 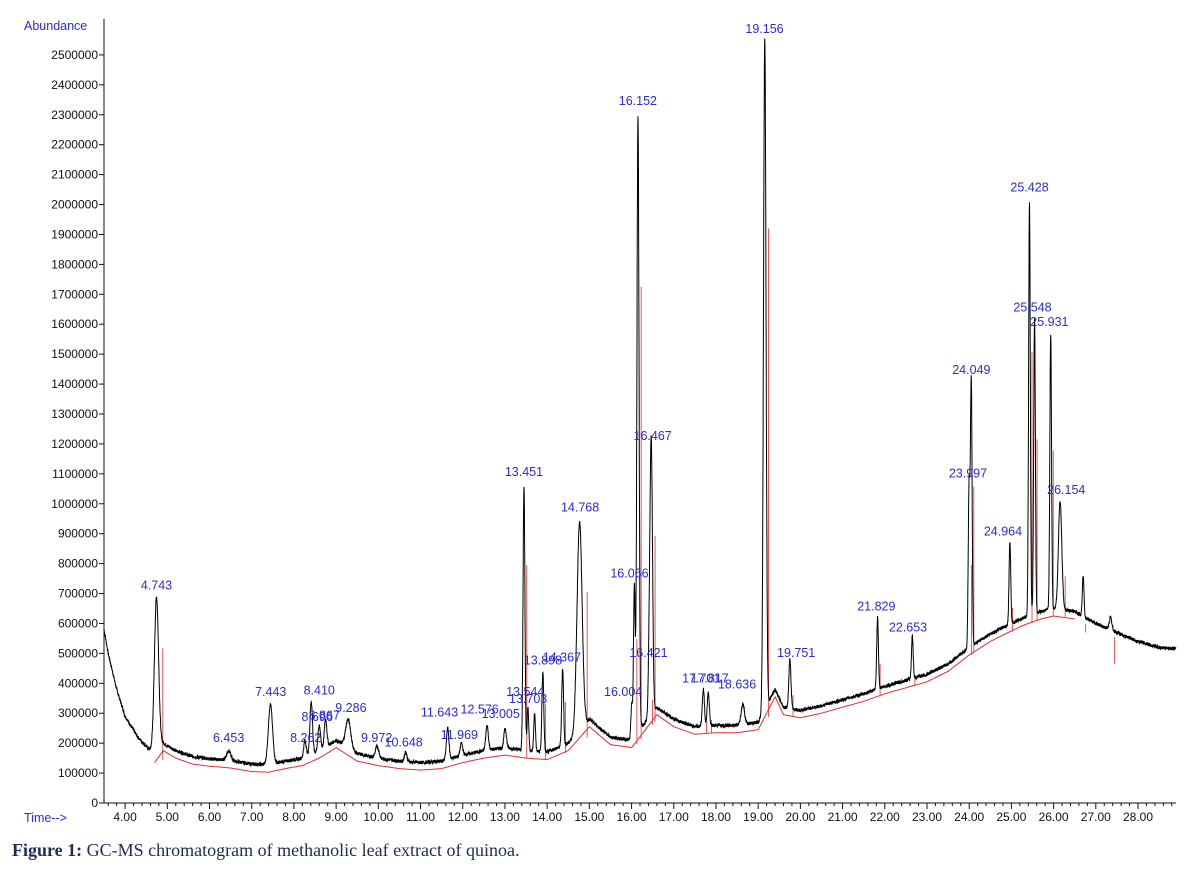 What do you see at coordinates (294, 817) in the screenshot?
I see `x-tick-label: 8.00` at bounding box center [294, 817].